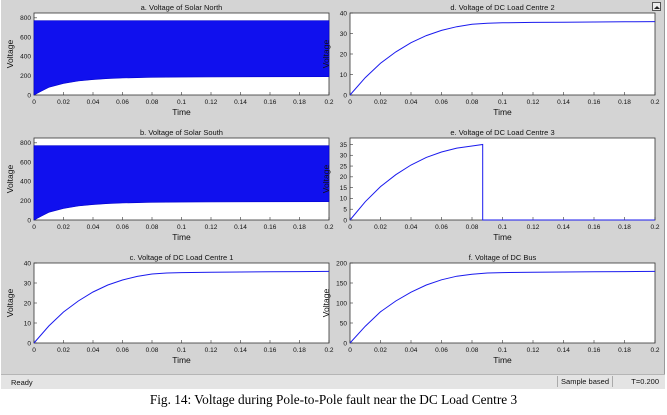  I want to click on y-tick-label: 150, so click(341, 283).